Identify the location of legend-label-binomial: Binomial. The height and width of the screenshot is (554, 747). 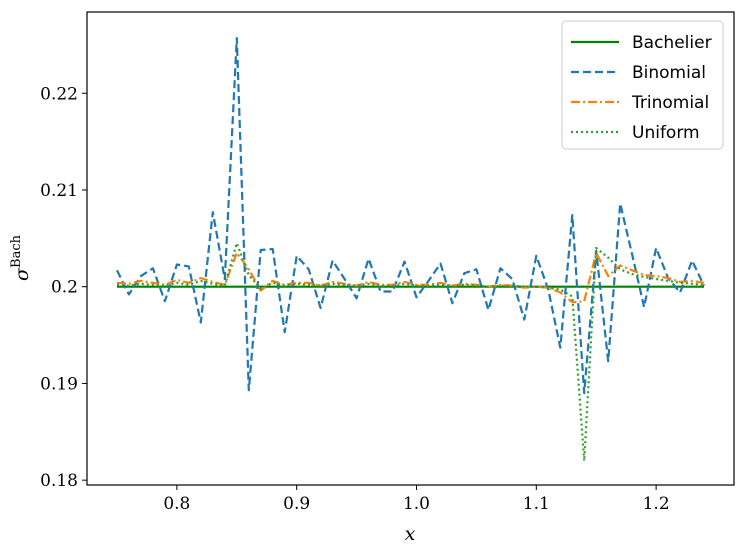
(669, 73).